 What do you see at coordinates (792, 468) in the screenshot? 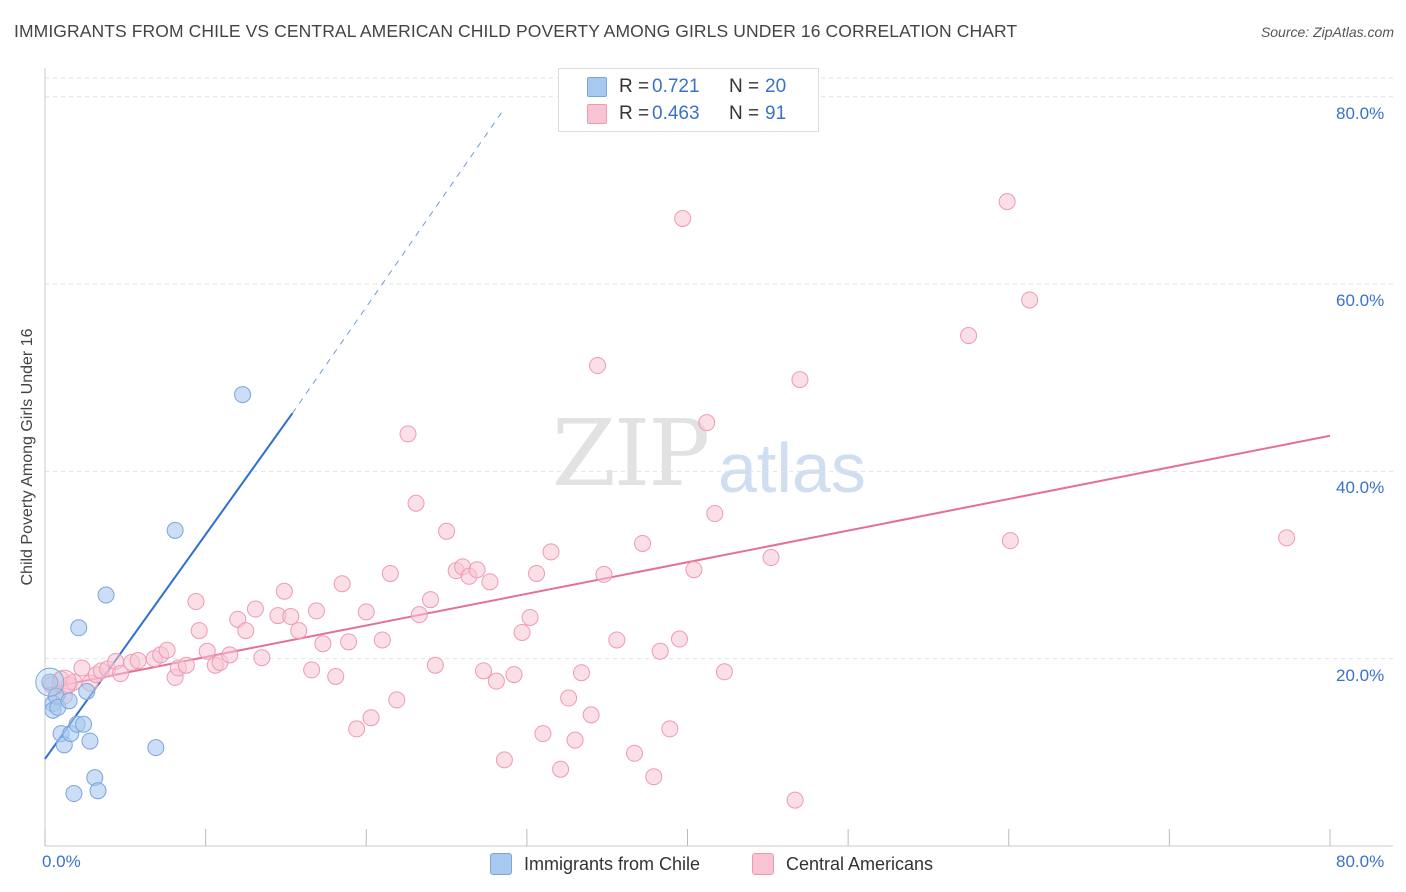
I see `watermark-atlas: atlas` at bounding box center [792, 468].